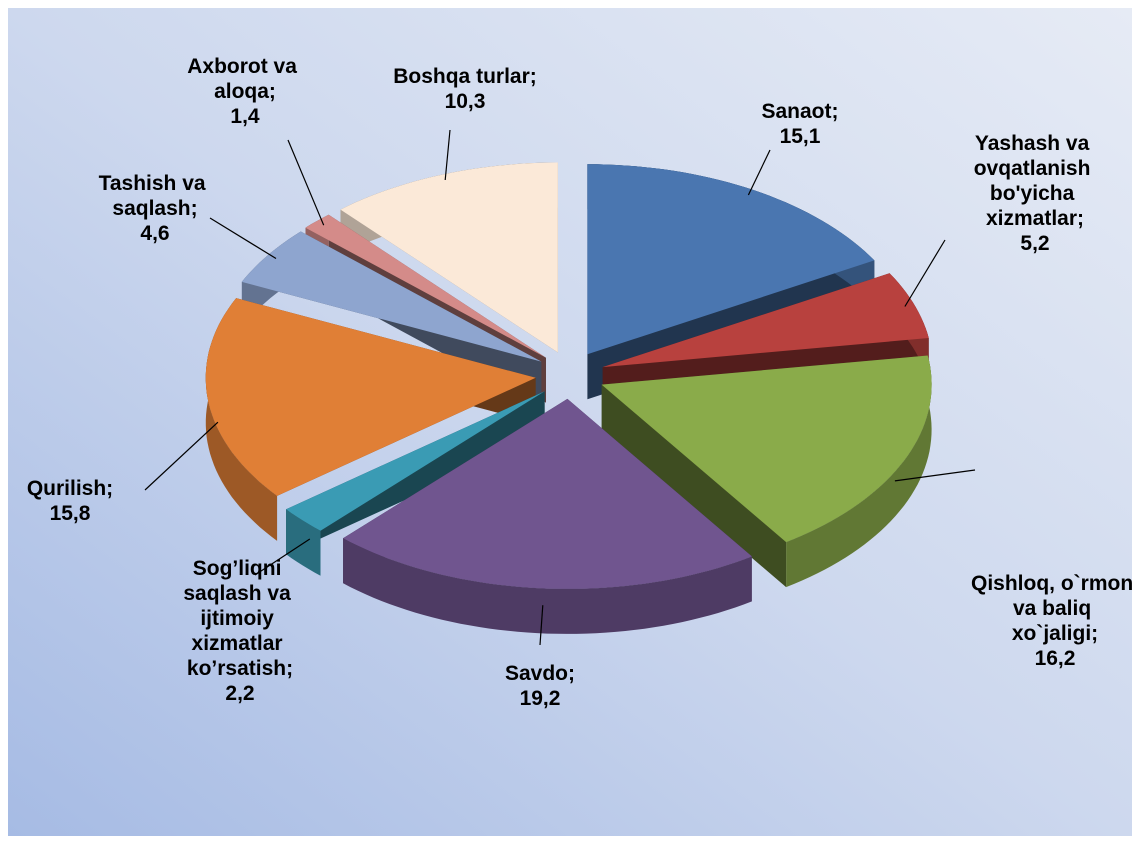 The width and height of the screenshot is (1140, 850). I want to click on data-label: Savdo;, so click(540, 673).